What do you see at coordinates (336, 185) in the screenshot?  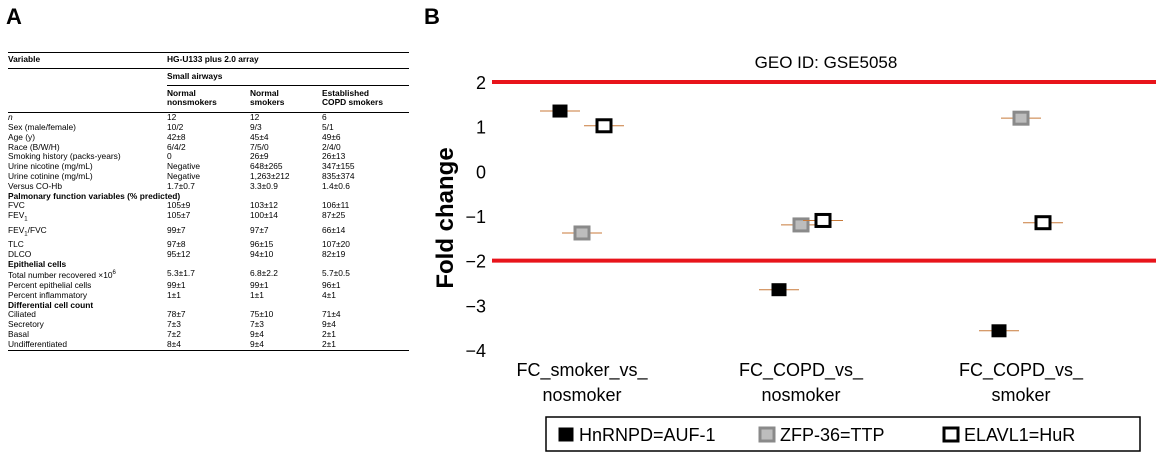 I see `table-cell: 1.4±0.6` at bounding box center [336, 185].